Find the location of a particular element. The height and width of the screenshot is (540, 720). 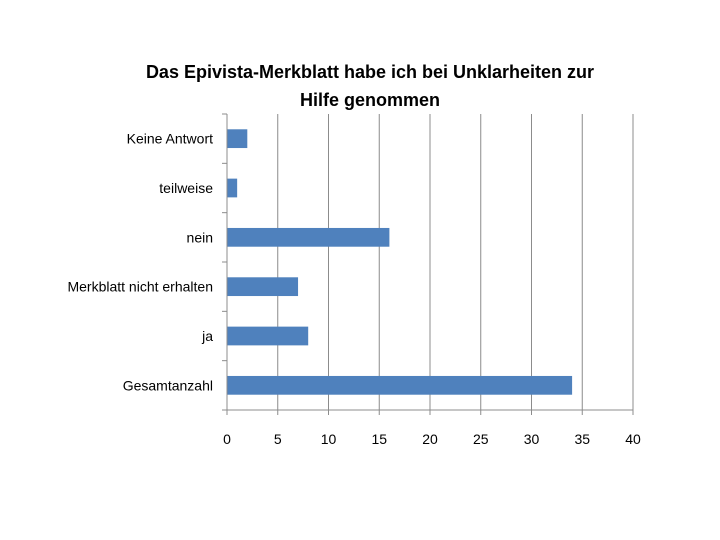

category-label: nein is located at coordinates (200, 237).